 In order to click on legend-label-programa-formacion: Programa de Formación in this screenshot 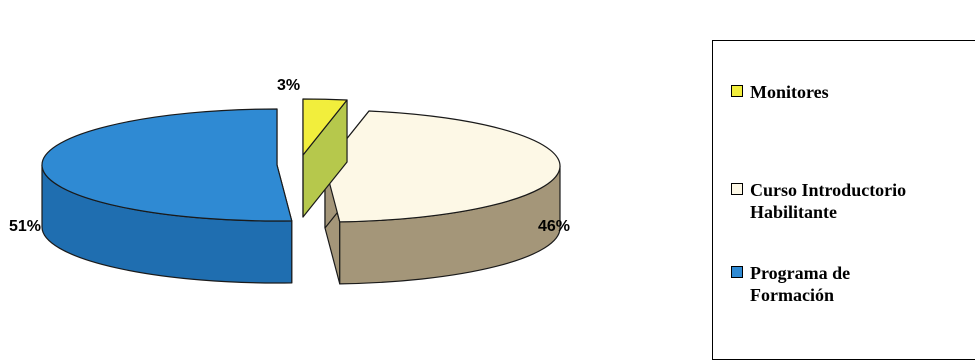, I will do `click(800, 284)`.